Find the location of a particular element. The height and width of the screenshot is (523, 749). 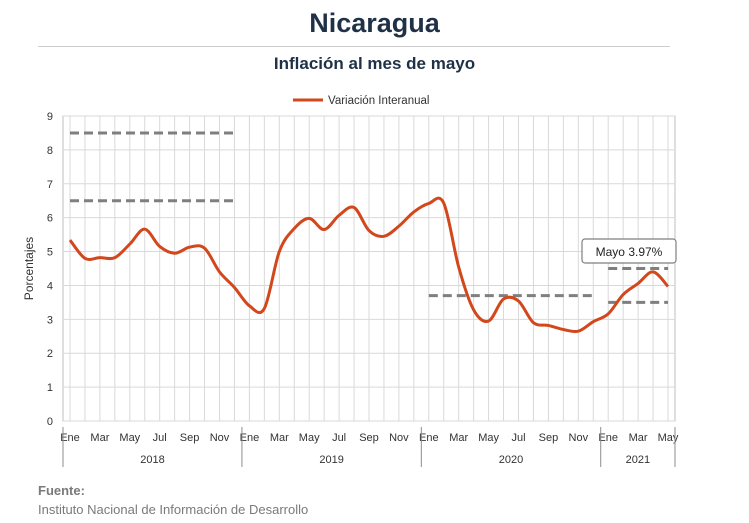

source-label: Fuente: is located at coordinates (61, 490).